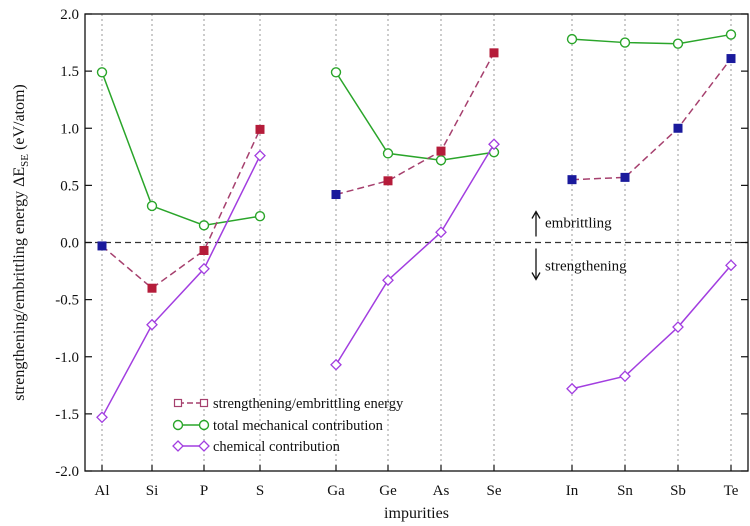 The image size is (750, 526). Describe the element at coordinates (572, 491) in the screenshot. I see `x-tick-label: In` at that location.